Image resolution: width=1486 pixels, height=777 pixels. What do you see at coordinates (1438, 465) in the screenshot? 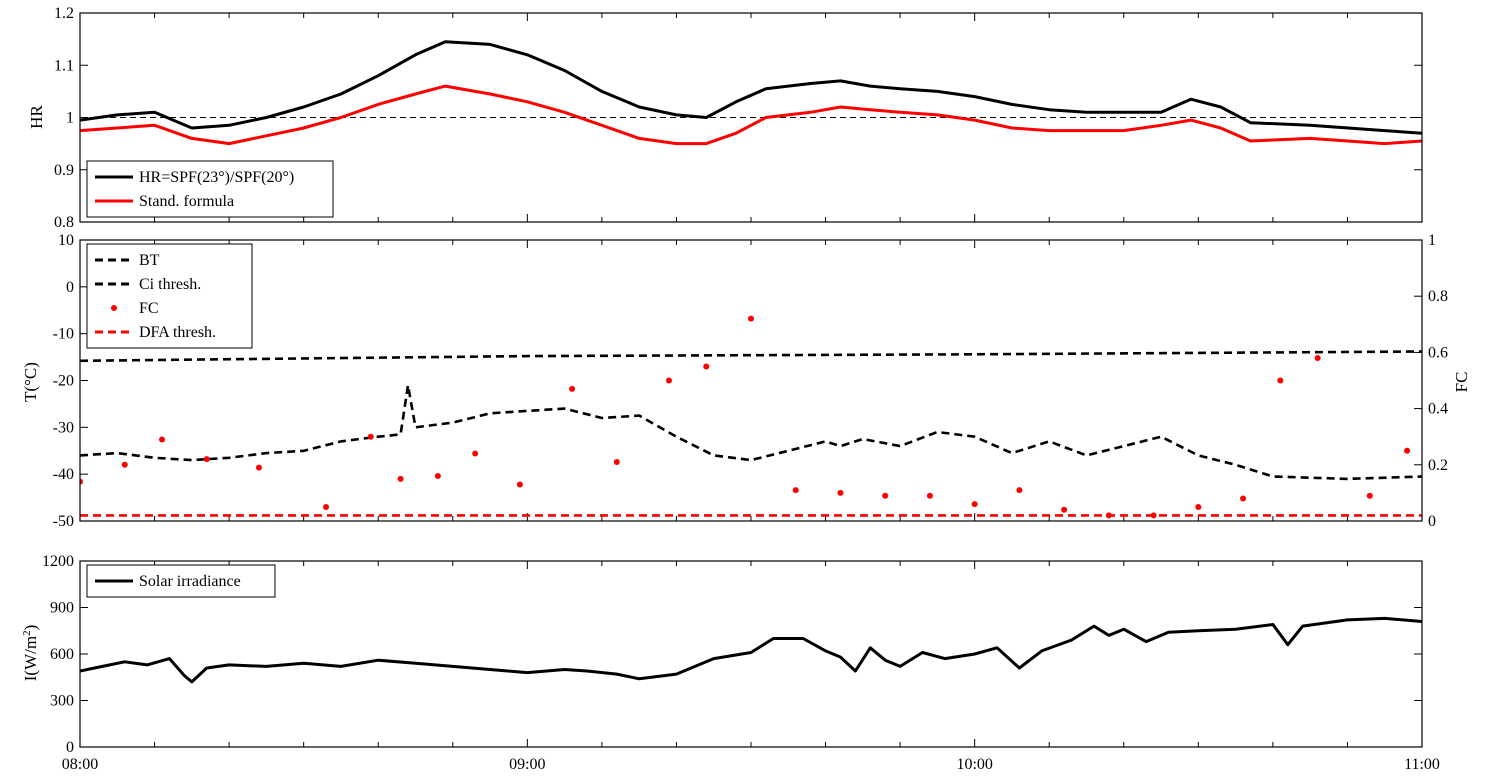
I see `y2tick-label: 0.2` at bounding box center [1438, 465].